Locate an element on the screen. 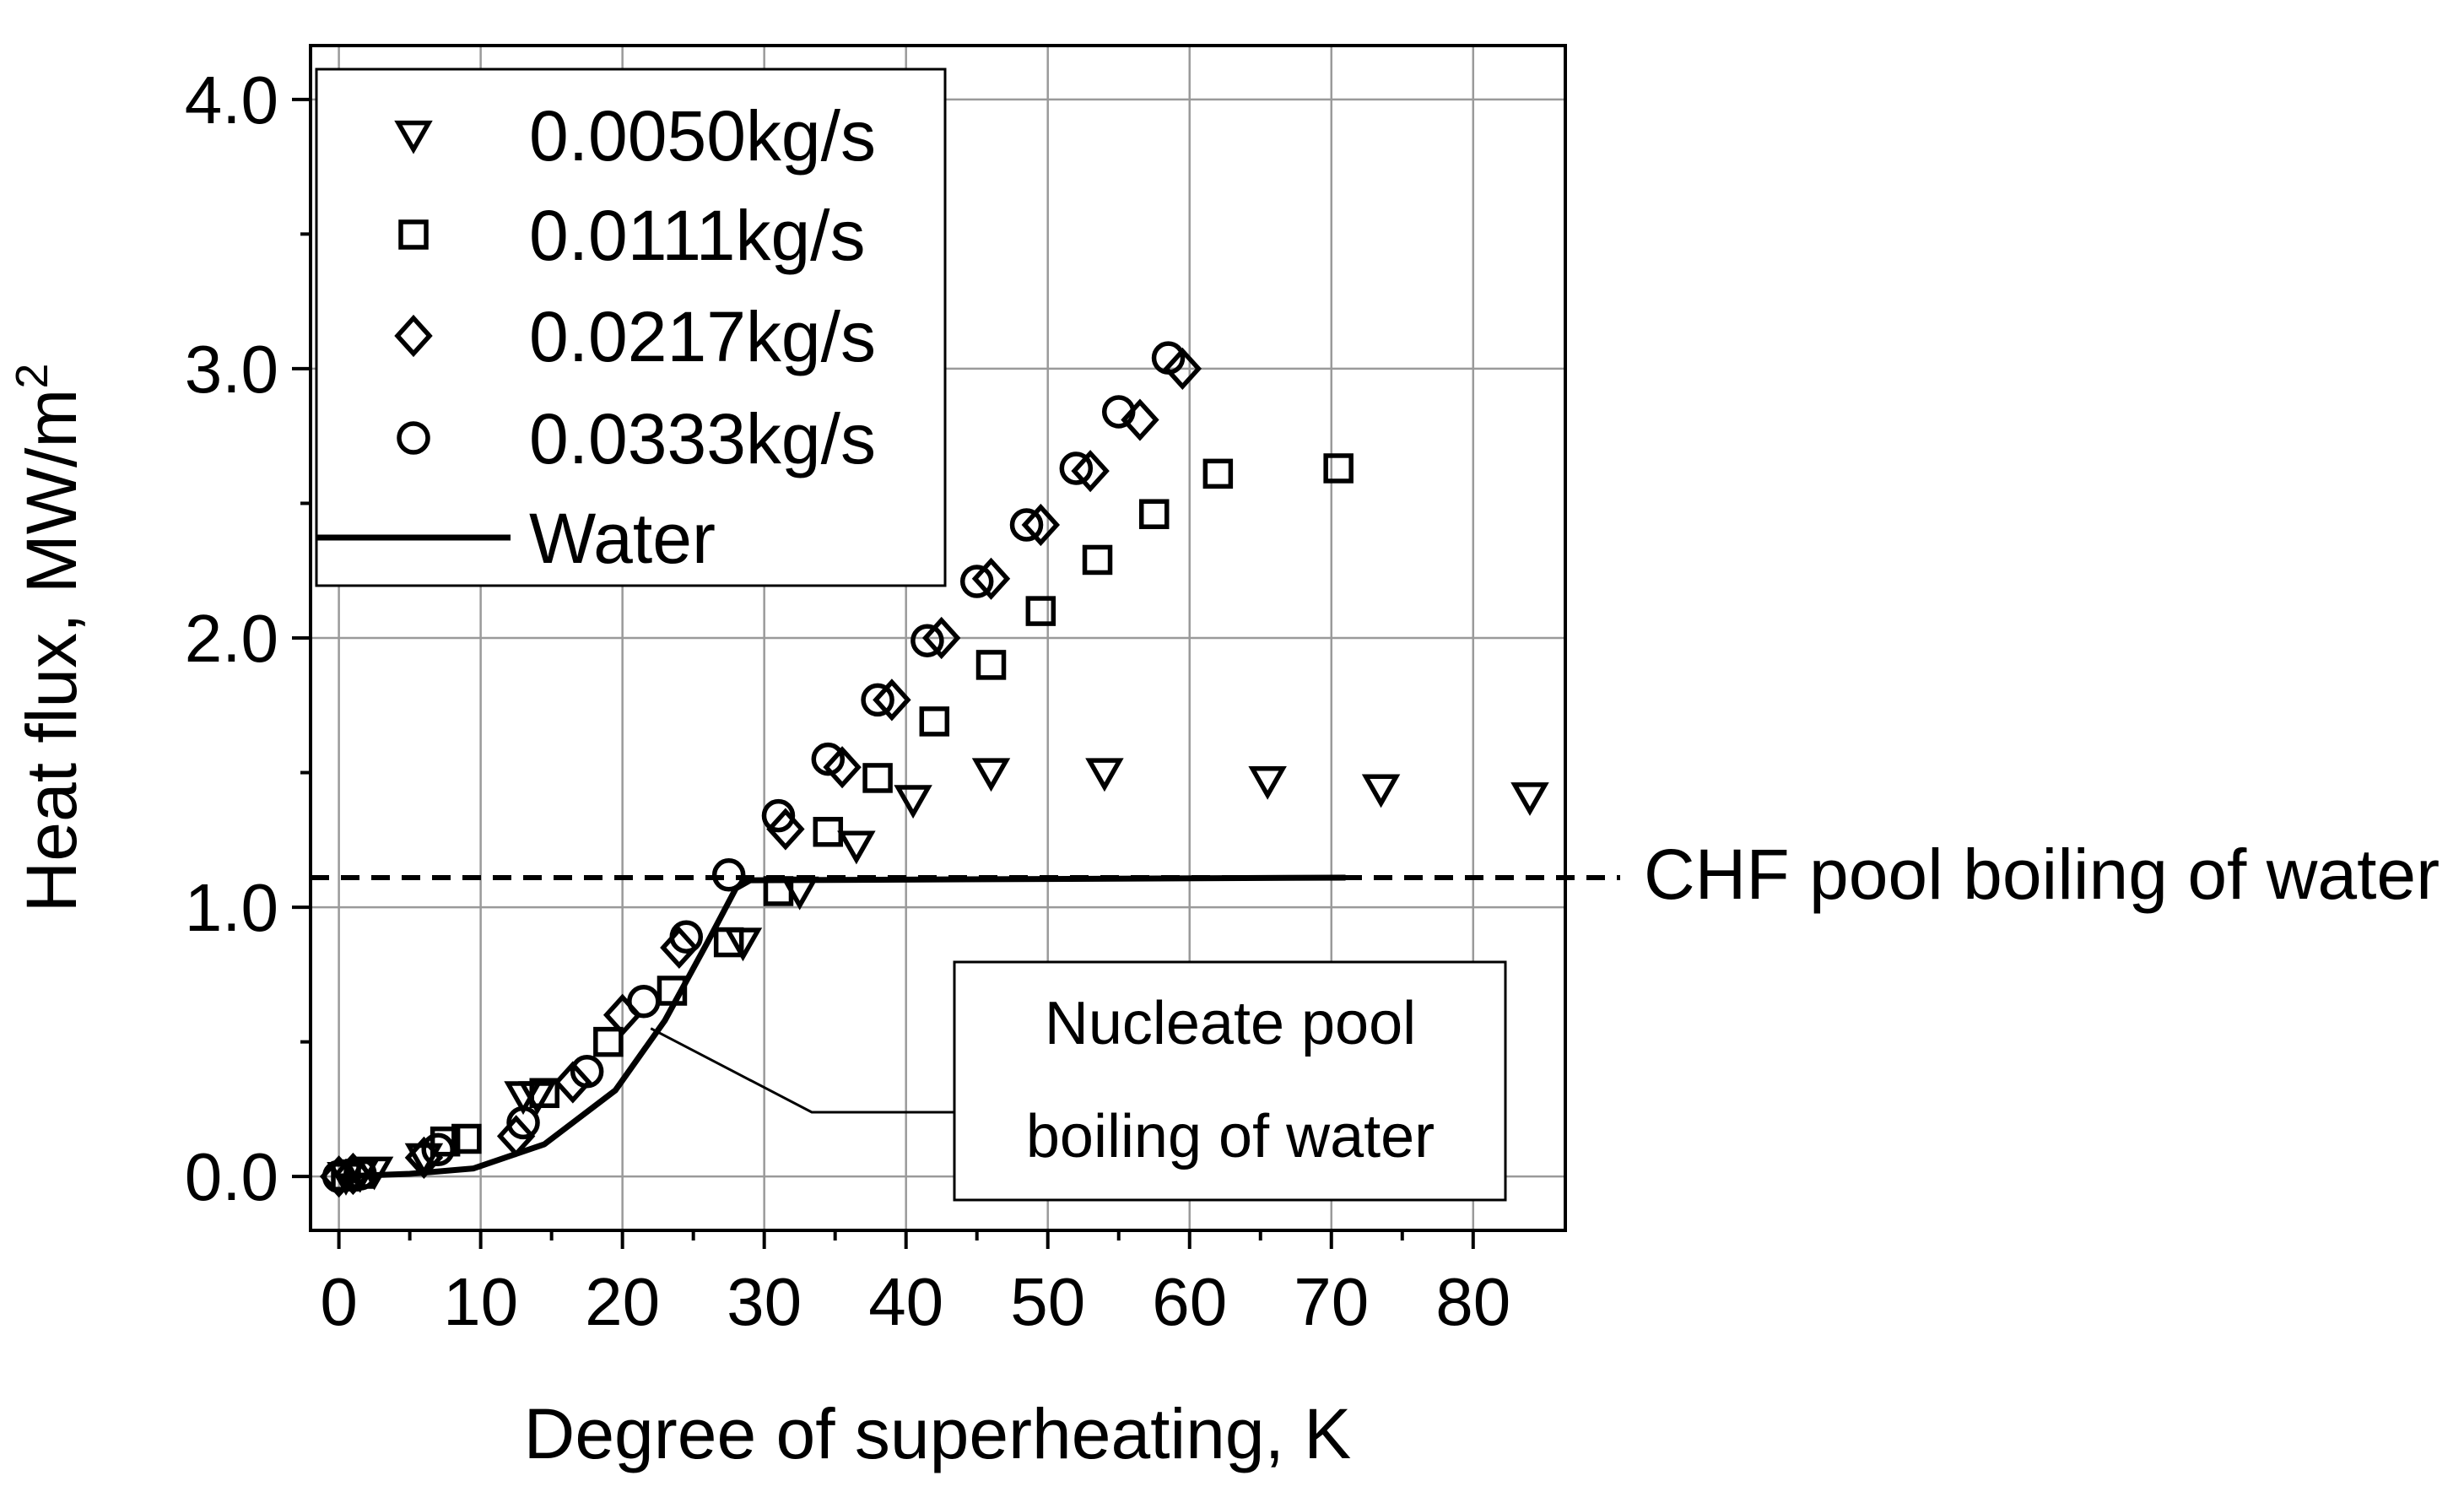 The height and width of the screenshot is (1508, 2464). y-tick-label: 2.0 is located at coordinates (231, 638).